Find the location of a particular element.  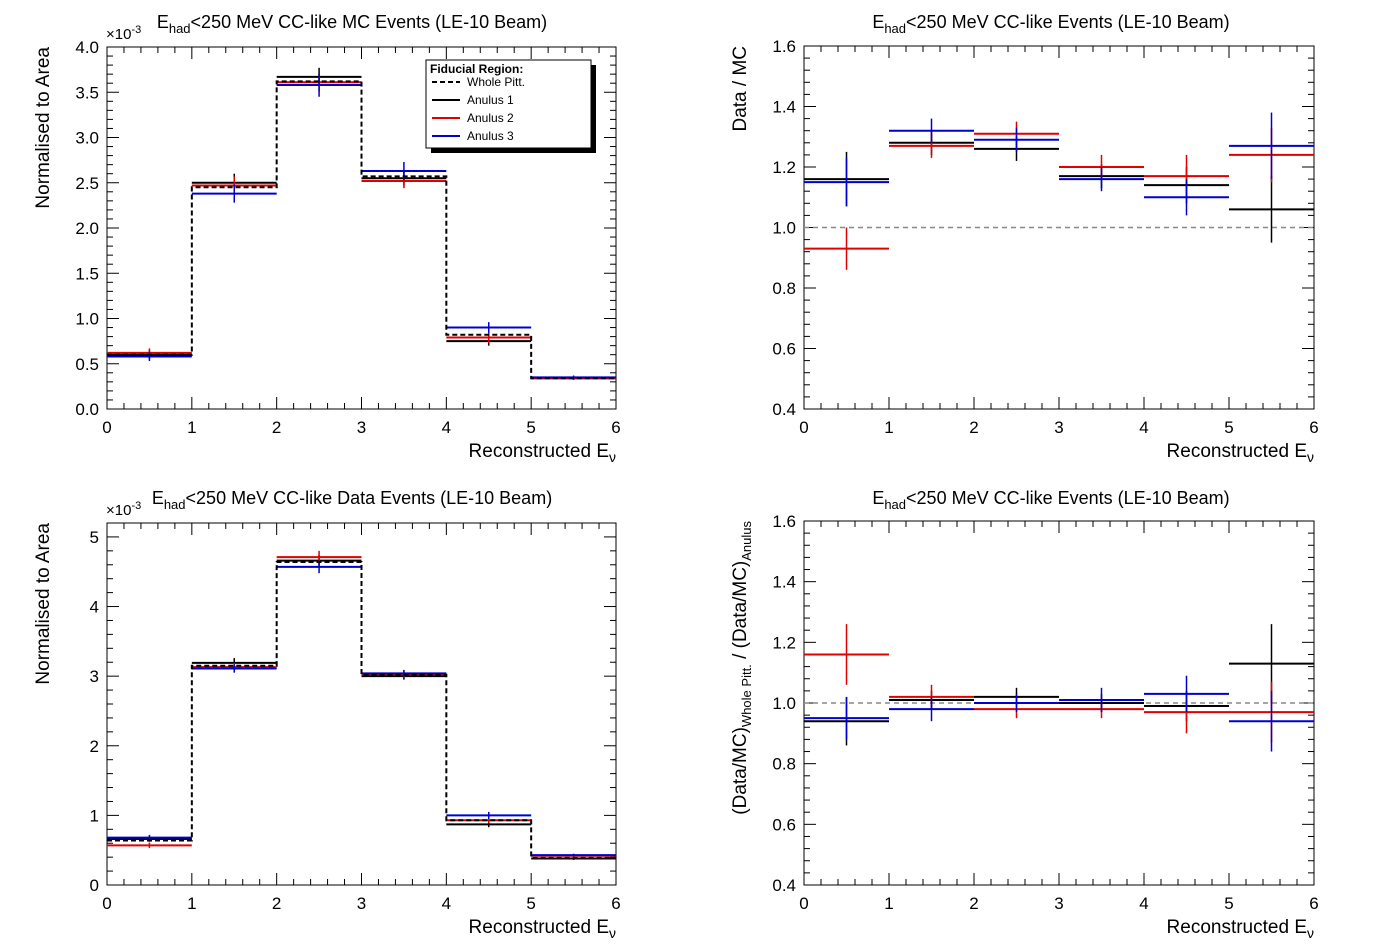

y-tick-label: 1.2 is located at coordinates (784, 167).